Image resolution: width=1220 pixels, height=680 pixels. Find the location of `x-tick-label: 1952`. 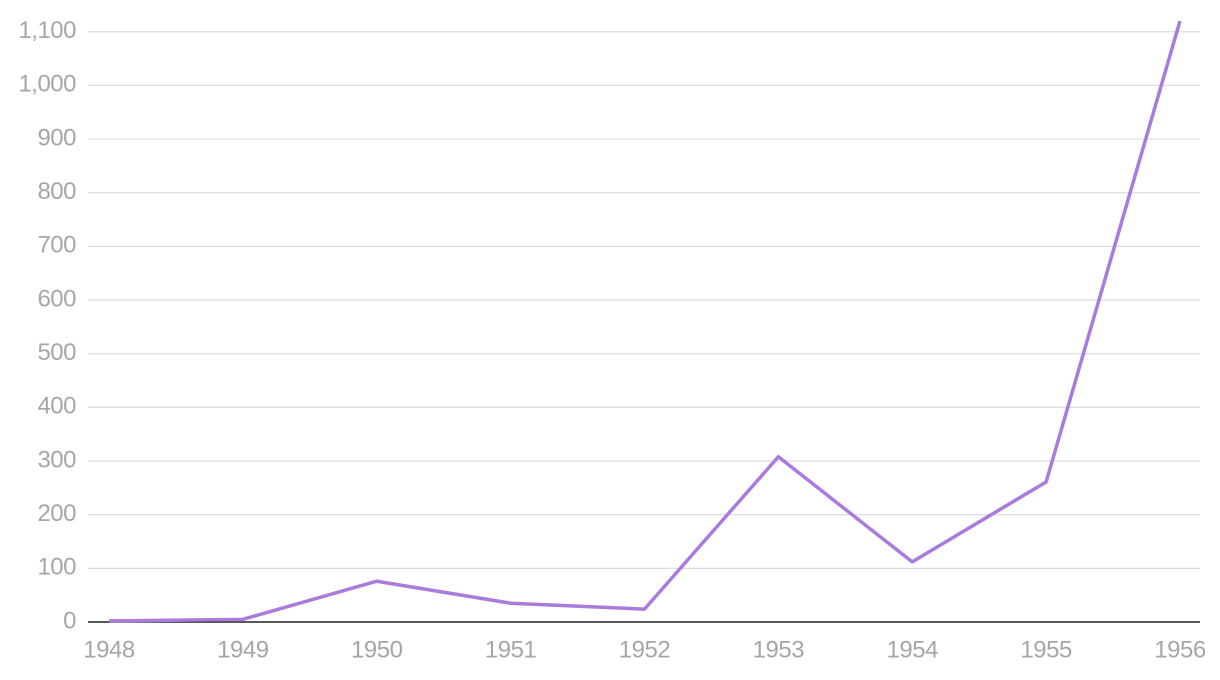

x-tick-label: 1952 is located at coordinates (645, 649).